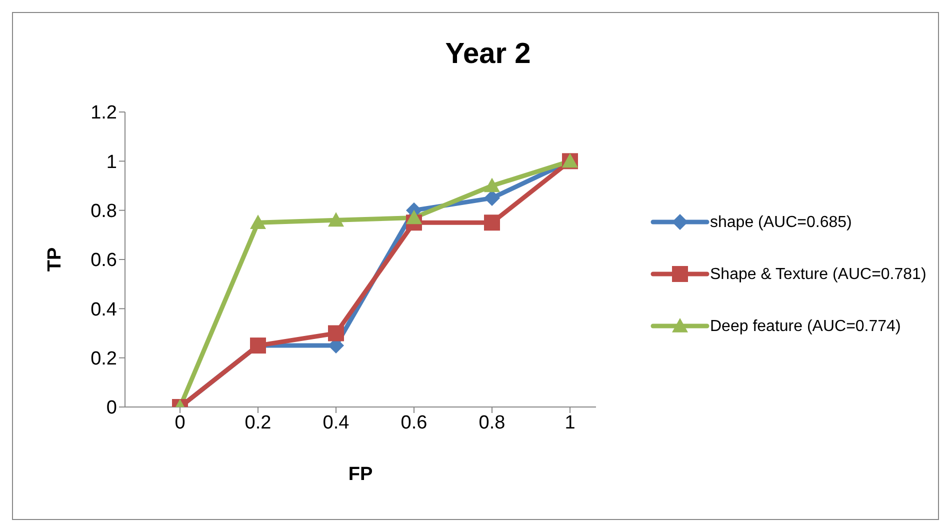 Image resolution: width=952 pixels, height=525 pixels. I want to click on x-tick-label: 0.8, so click(492, 423).